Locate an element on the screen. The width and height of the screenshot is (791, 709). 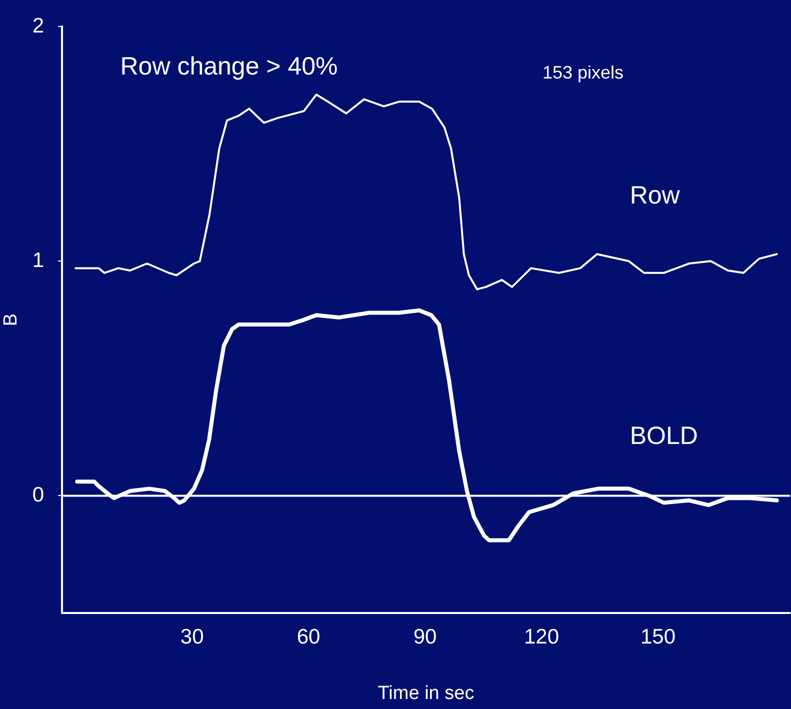
annotation: Row change > 40% is located at coordinates (229, 66).